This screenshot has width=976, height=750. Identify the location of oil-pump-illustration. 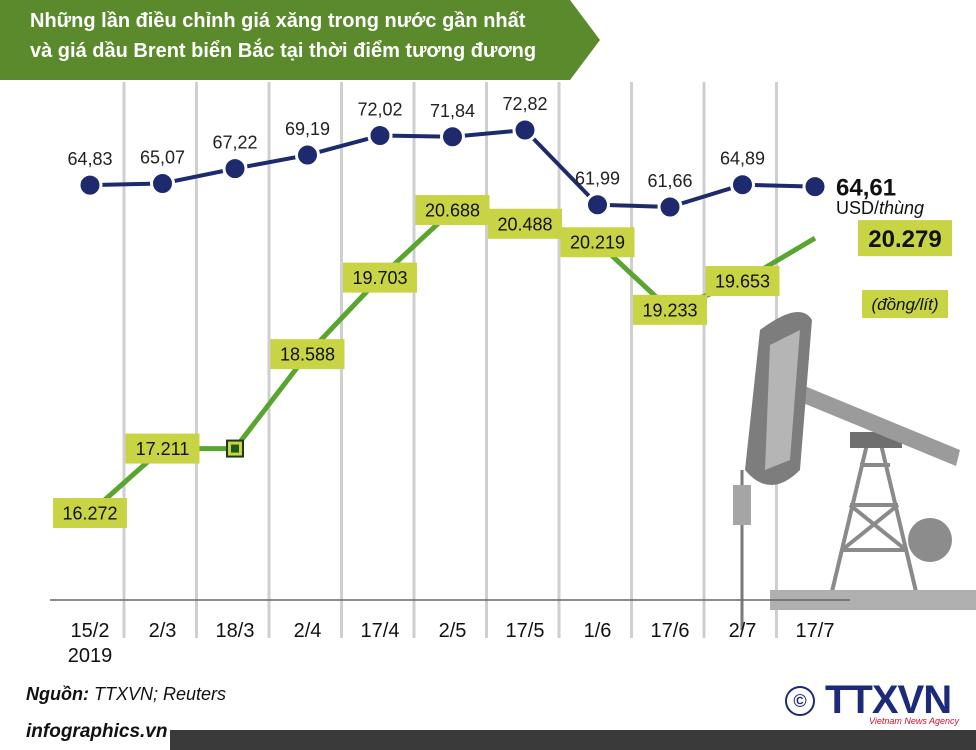
(854, 471).